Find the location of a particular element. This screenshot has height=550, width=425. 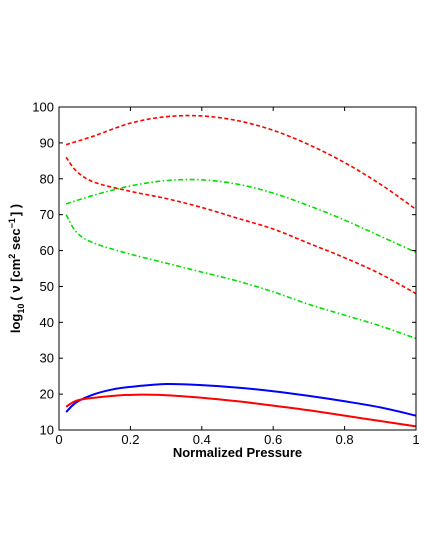

y-label-prefix: log is located at coordinates (15, 324).